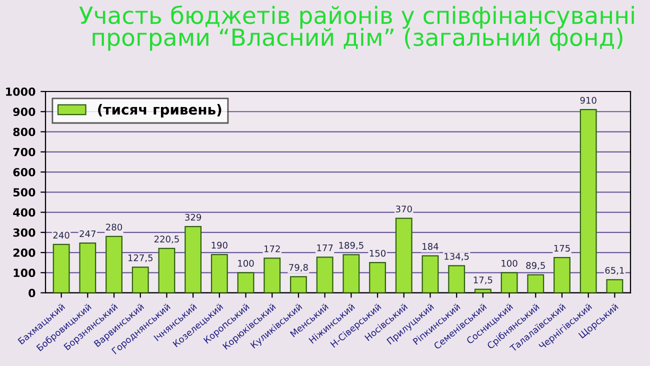  I want to click on y-tick-label: 200, so click(24, 252).